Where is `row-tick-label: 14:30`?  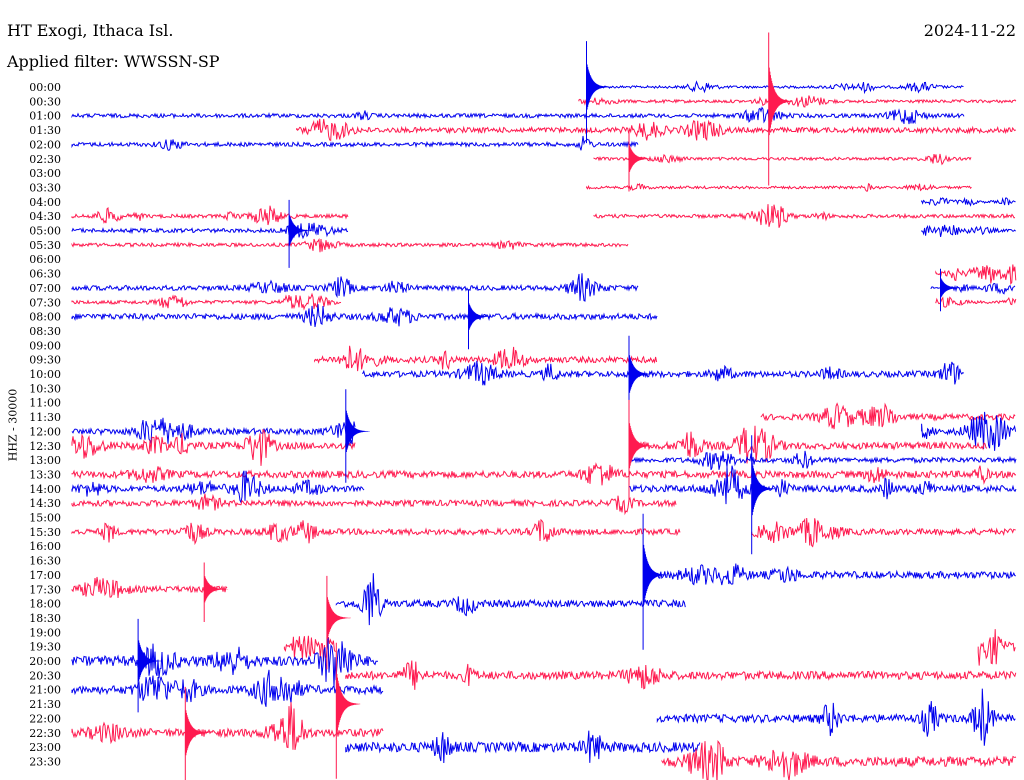
row-tick-label: 14:30 is located at coordinates (45, 503).